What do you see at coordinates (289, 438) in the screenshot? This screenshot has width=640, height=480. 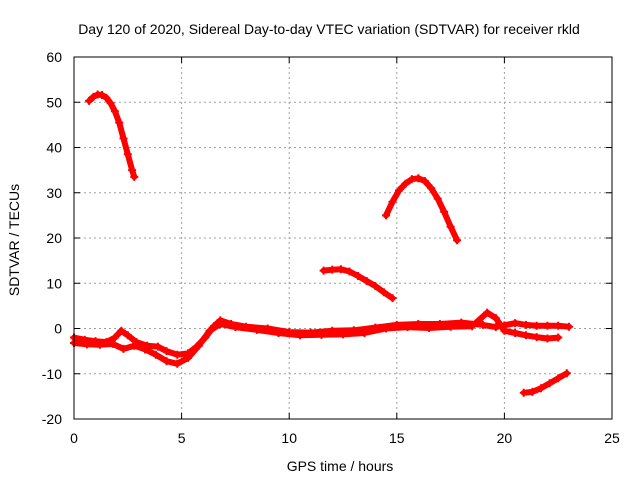 I see `x-tick-label: 10` at bounding box center [289, 438].